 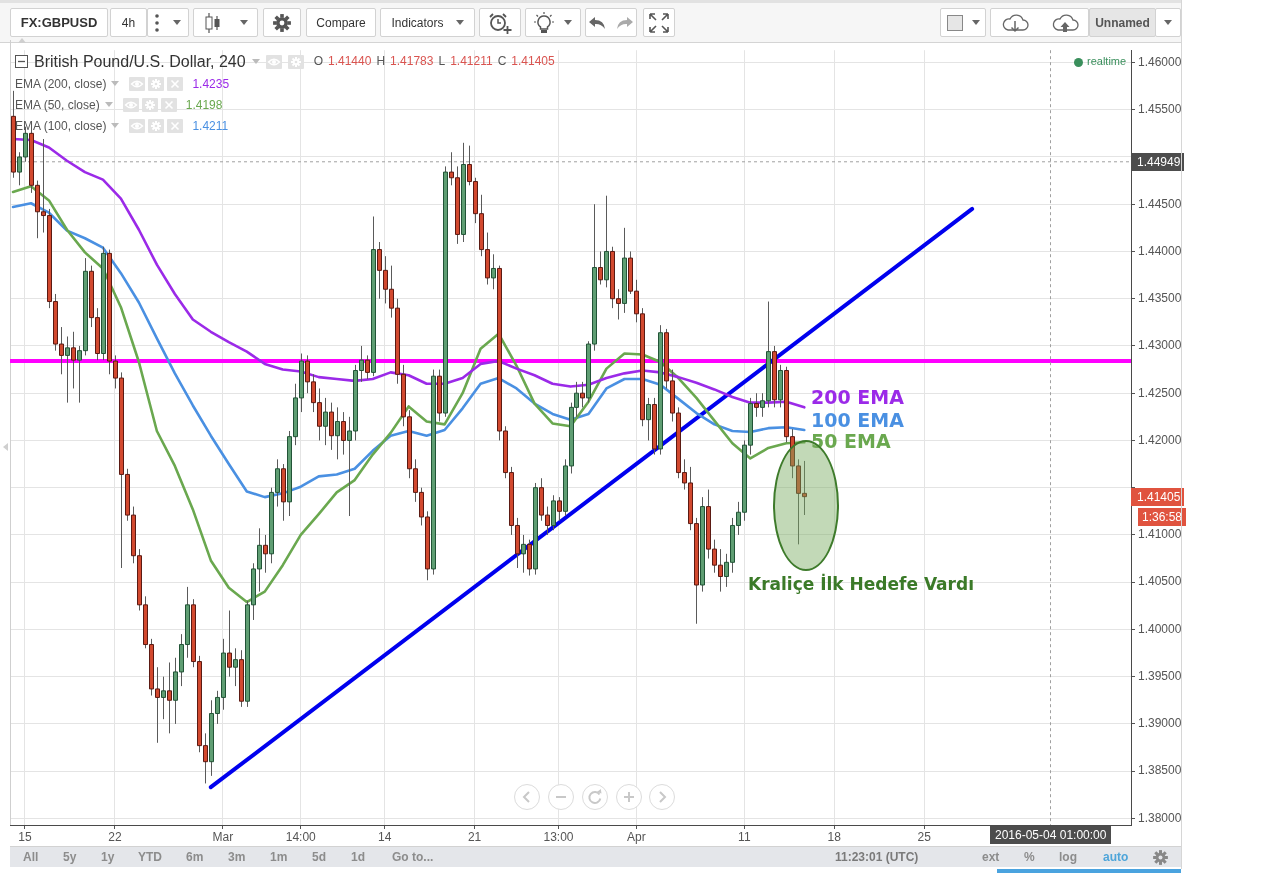 I want to click on x-tick-label: 11, so click(x=744, y=836).